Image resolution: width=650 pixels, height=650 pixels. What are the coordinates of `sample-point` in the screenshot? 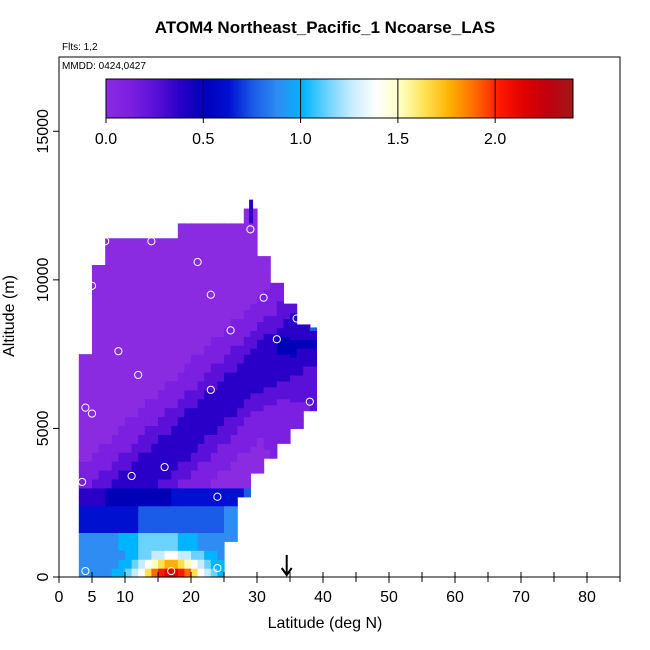 It's located at (276, 339).